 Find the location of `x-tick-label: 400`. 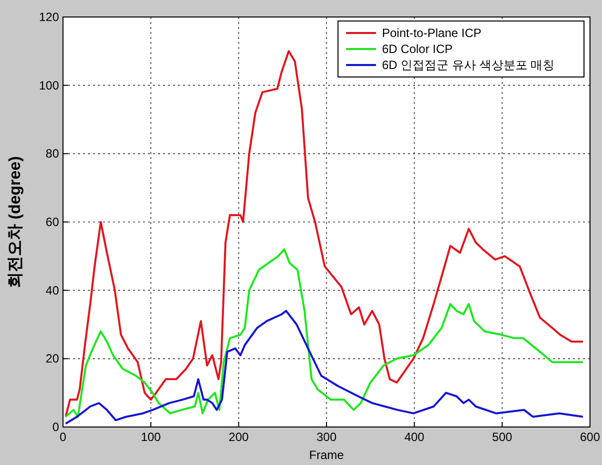

x-tick-label: 400 is located at coordinates (414, 437).